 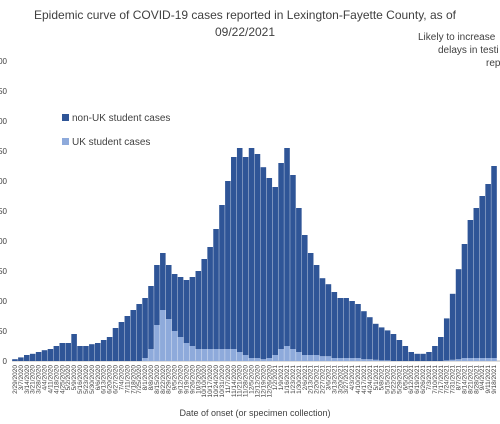 What do you see at coordinates (204, 381) in the screenshot?
I see `x-tick-label: 10/10/2020` at bounding box center [204, 381].